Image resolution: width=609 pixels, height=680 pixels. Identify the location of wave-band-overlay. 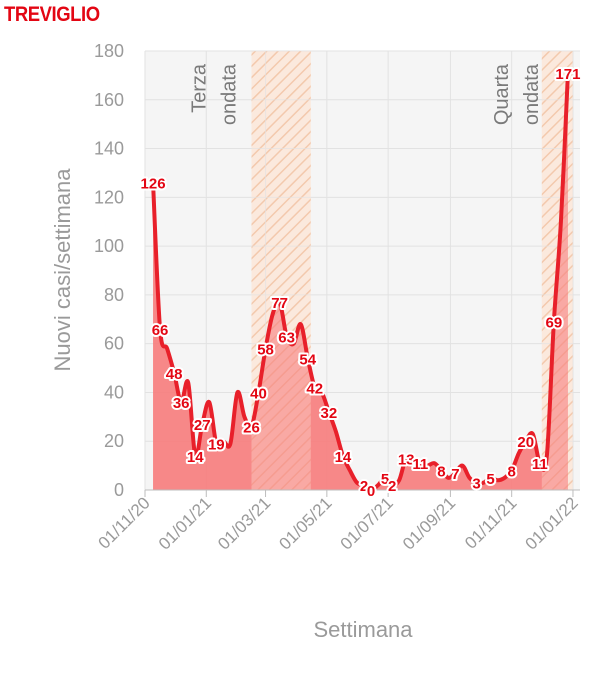
(281, 270).